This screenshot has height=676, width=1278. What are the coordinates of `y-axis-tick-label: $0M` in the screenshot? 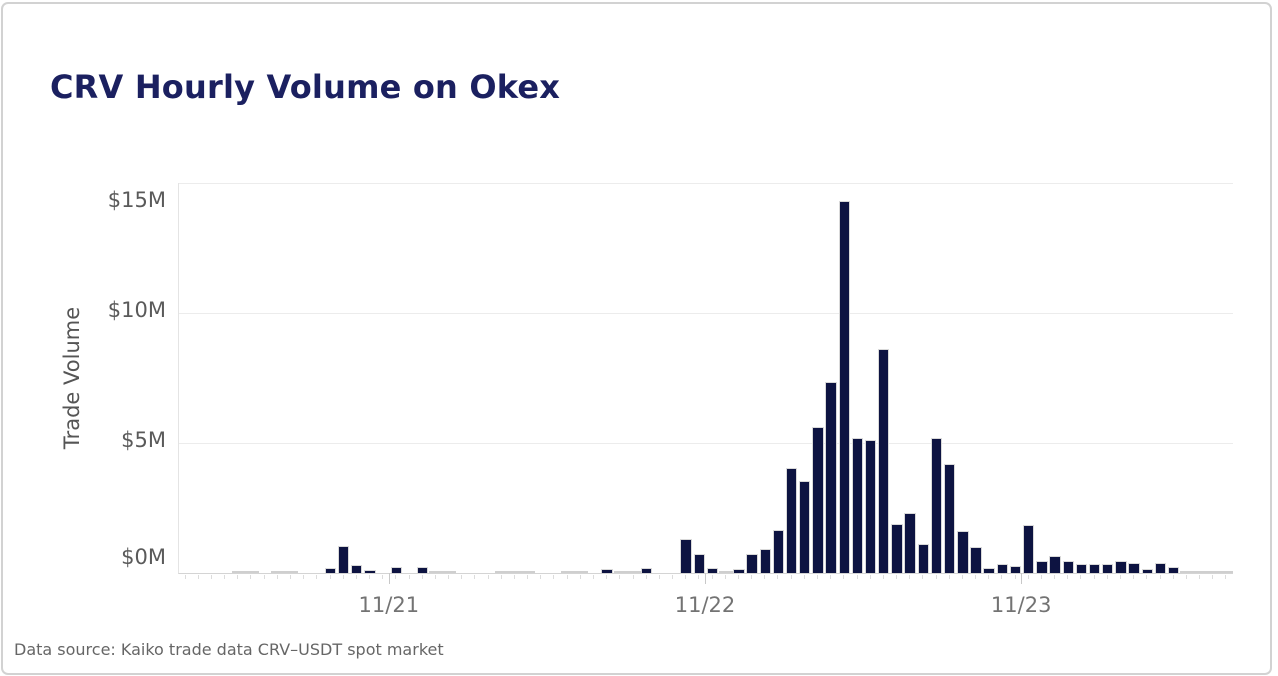 It's located at (143, 557).